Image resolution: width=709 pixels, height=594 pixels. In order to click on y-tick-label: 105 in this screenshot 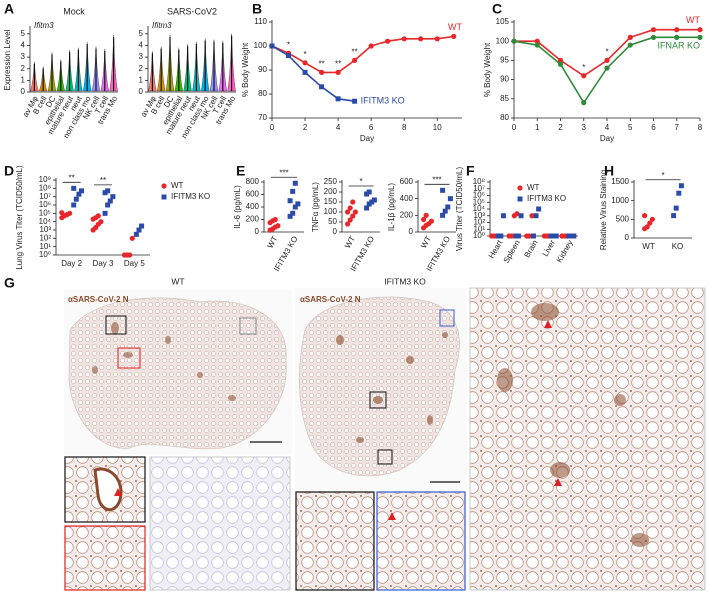, I will do `click(503, 21)`.